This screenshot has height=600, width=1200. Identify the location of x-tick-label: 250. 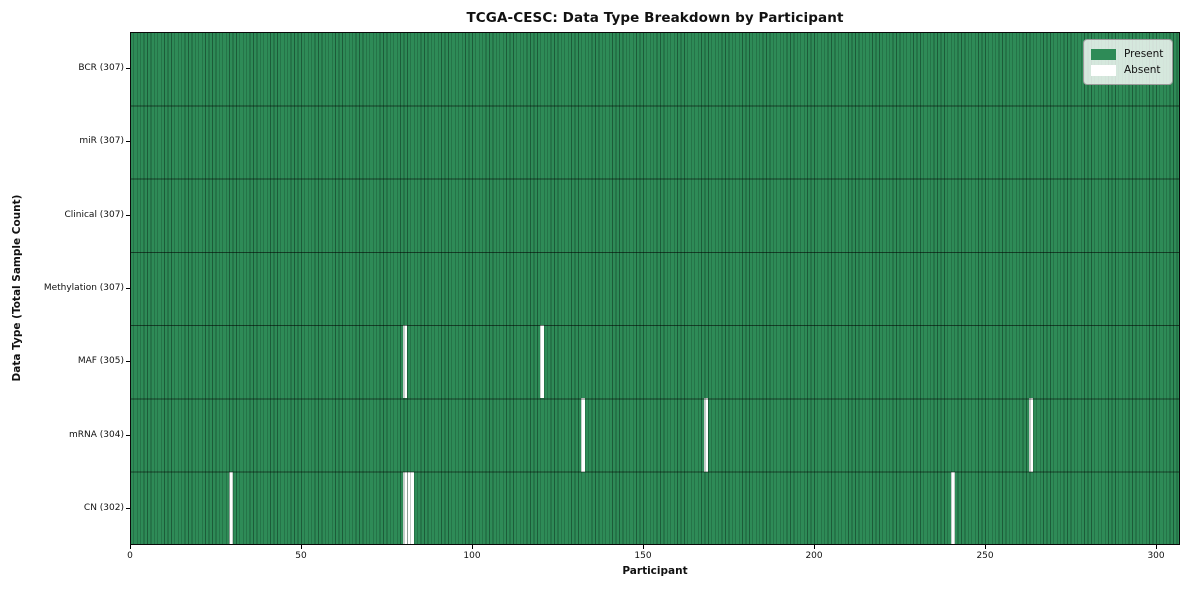
(985, 556).